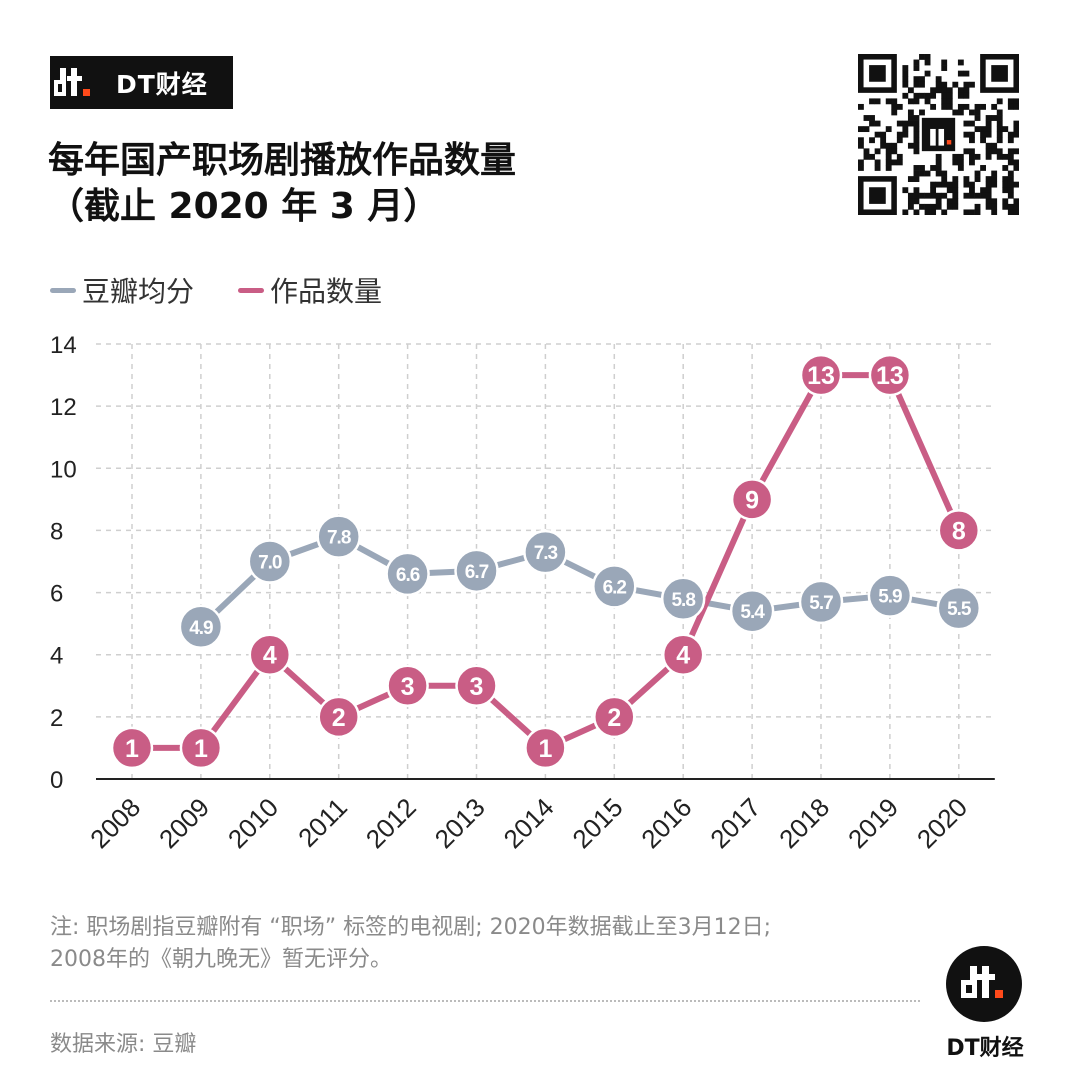  What do you see at coordinates (63, 345) in the screenshot?
I see `y-tick-label: 14` at bounding box center [63, 345].